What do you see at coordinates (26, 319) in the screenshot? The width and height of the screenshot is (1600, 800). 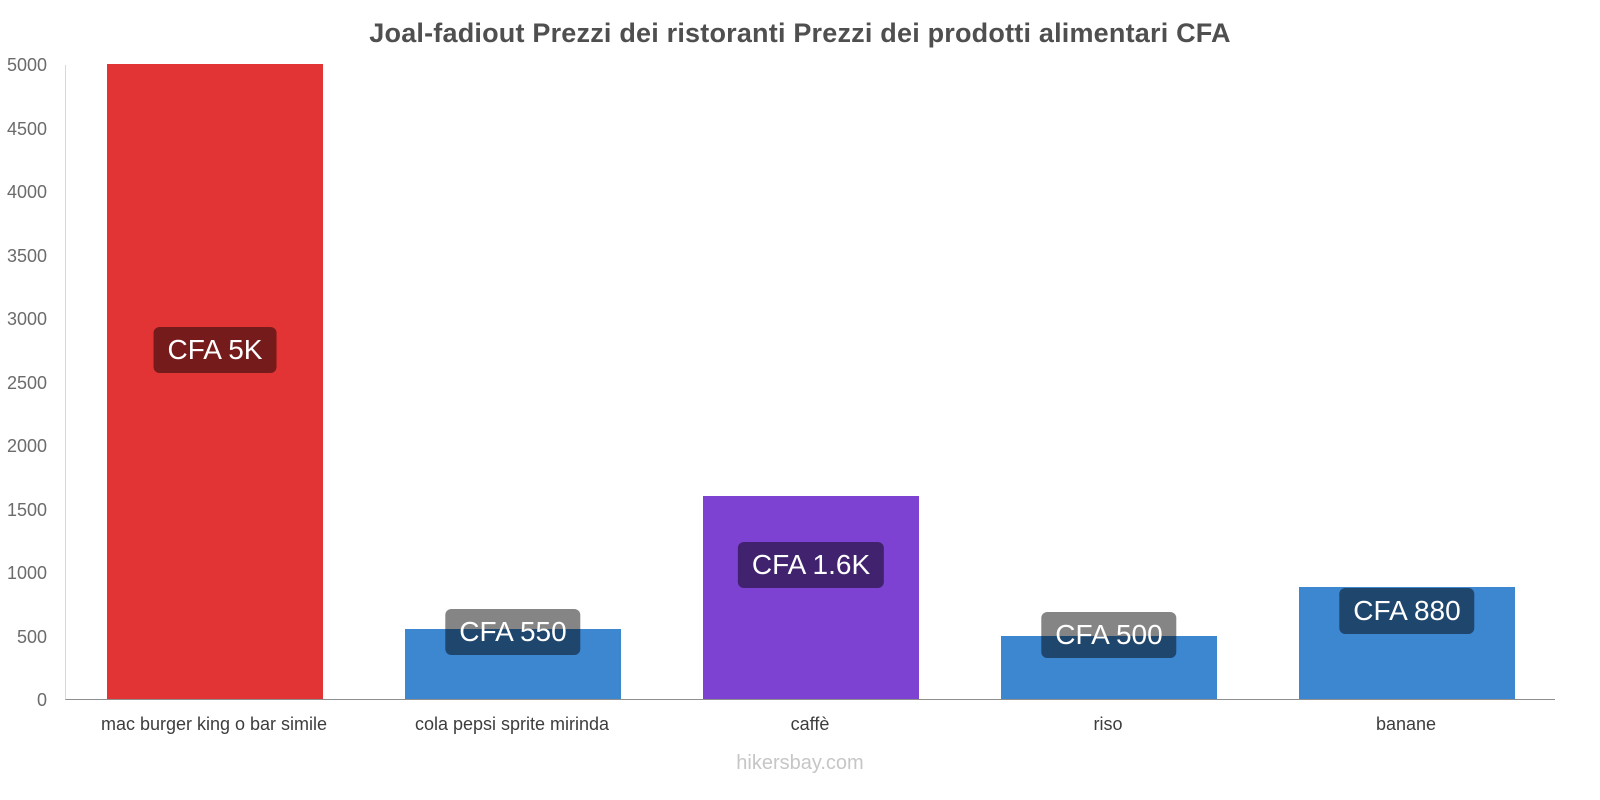 I see `y-tick-label: 3000` at bounding box center [26, 319].